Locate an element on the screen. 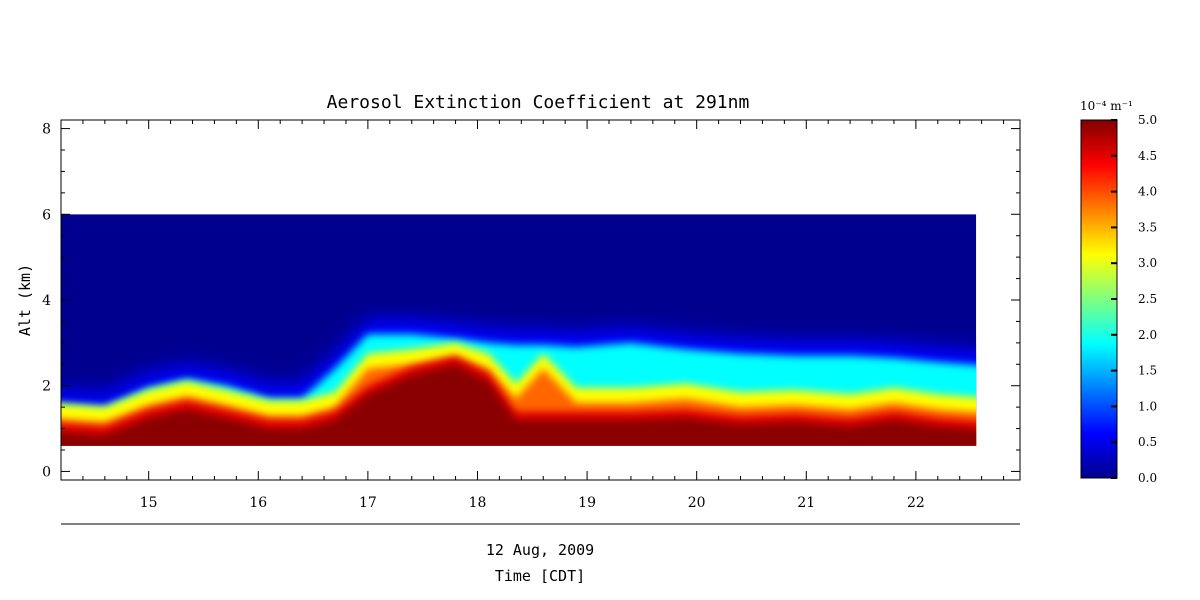  colorbar-tick-label: 0.5 is located at coordinates (1147, 442).